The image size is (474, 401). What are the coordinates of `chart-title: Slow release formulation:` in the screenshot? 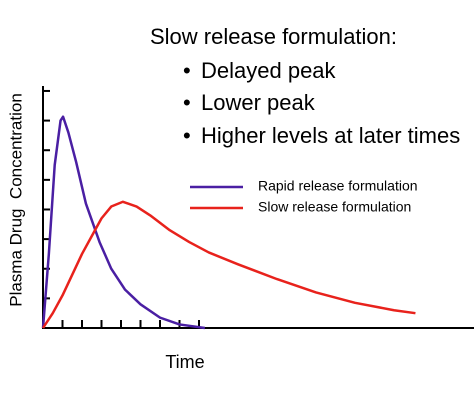 It's located at (273, 36).